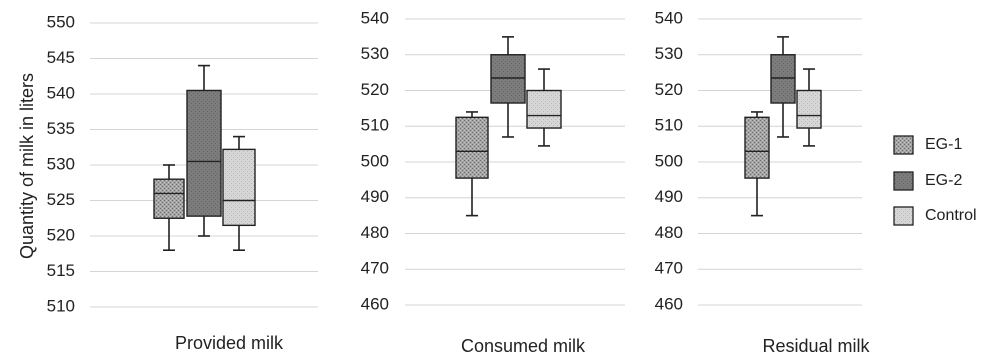  What do you see at coordinates (229, 343) in the screenshot?
I see `x-axis-label-provided: Provided milk` at bounding box center [229, 343].